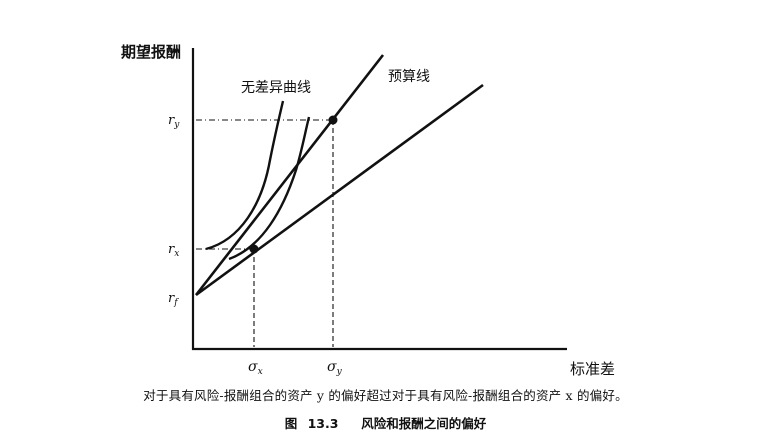 The width and height of the screenshot is (771, 444). I want to click on budget-line-steep, so click(289, 175).